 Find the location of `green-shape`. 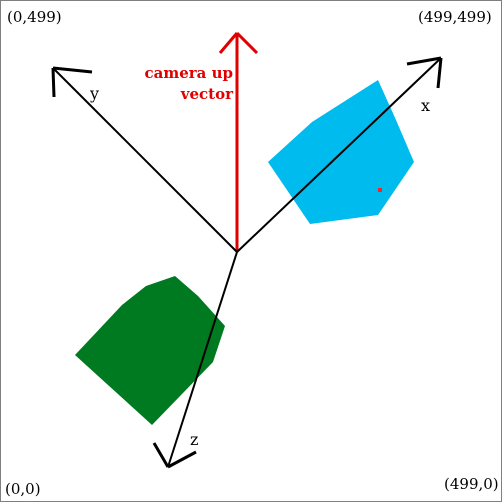

green-shape is located at coordinates (150, 350).